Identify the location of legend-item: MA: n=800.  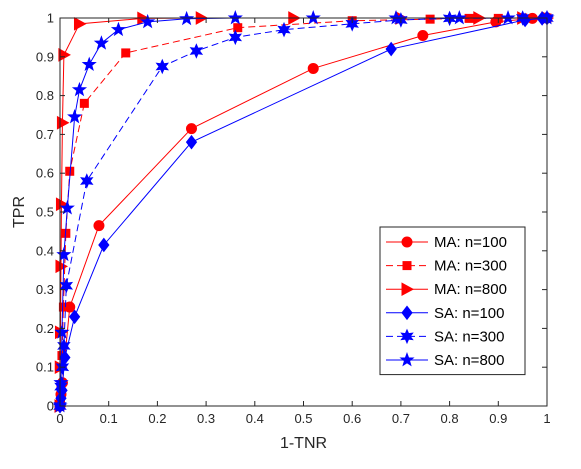
(446, 289).